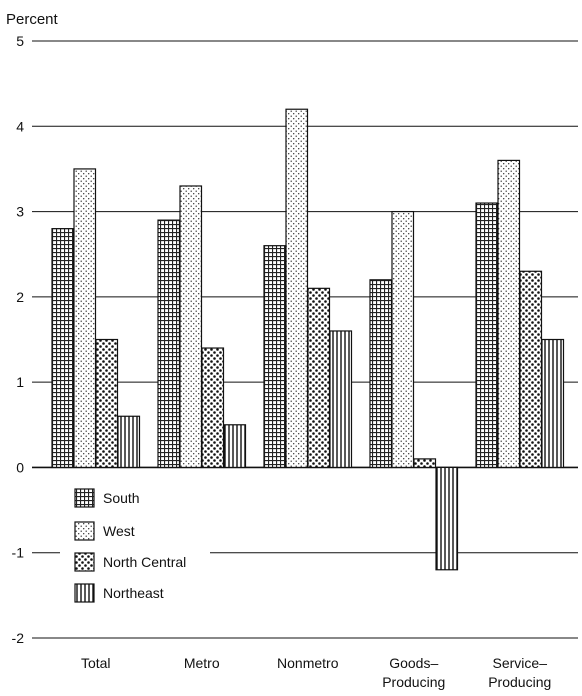 The height and width of the screenshot is (696, 582). Describe the element at coordinates (413, 672) in the screenshot. I see `category-label: Goods– Producing` at that location.